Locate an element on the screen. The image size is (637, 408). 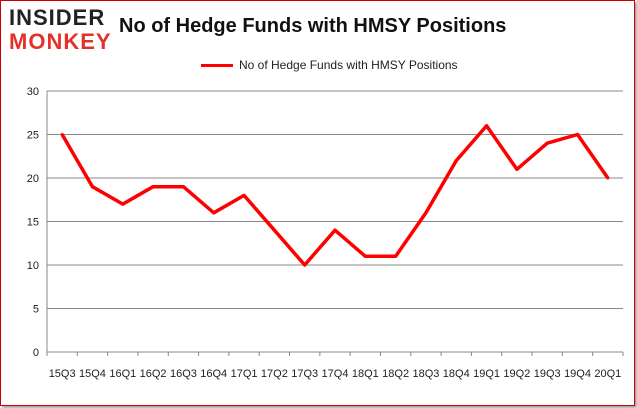
x-tick-label: 15Q4 is located at coordinates (92, 374).